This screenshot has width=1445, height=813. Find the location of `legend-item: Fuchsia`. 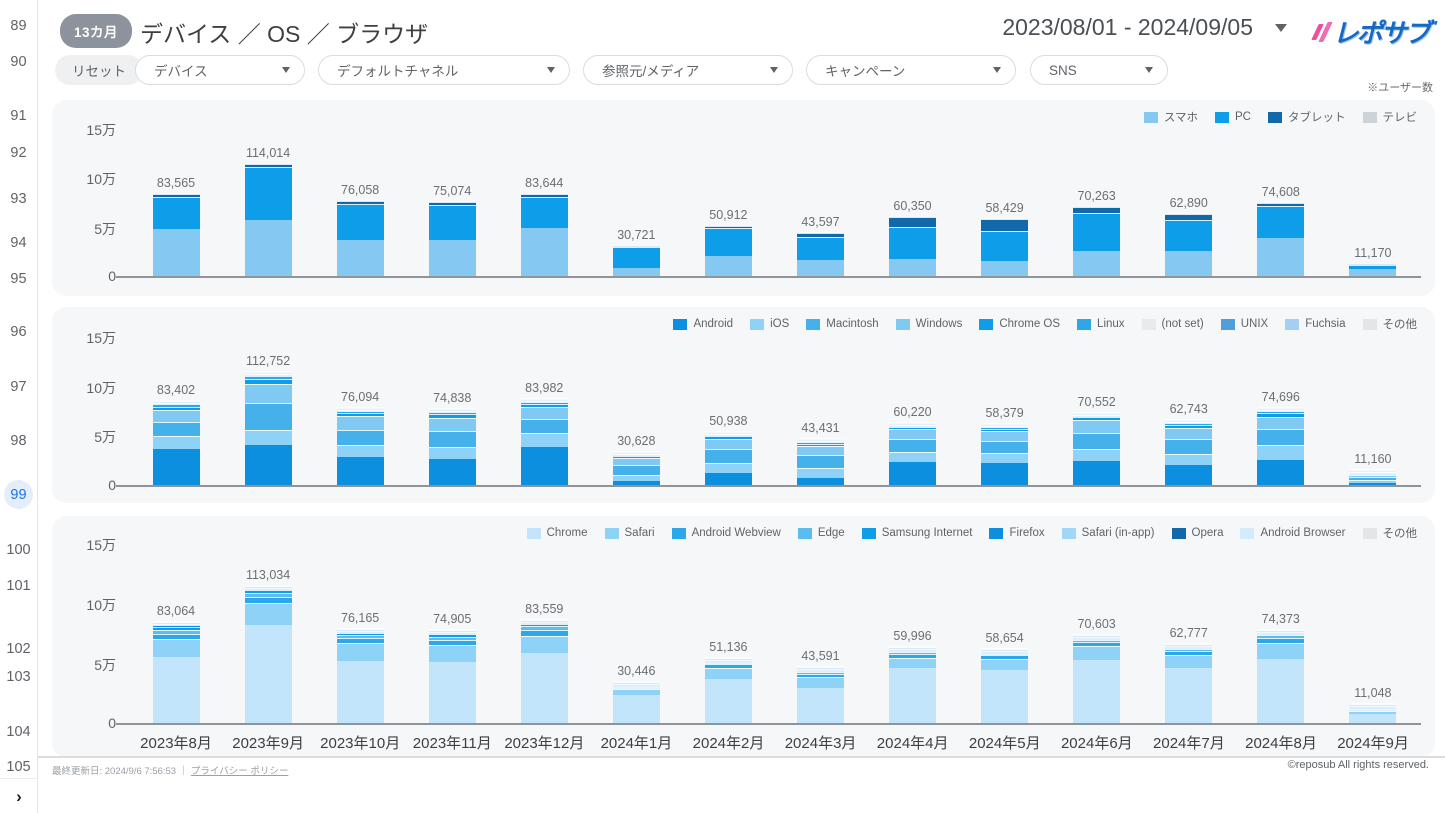

legend-item: Fuchsia is located at coordinates (1315, 324).